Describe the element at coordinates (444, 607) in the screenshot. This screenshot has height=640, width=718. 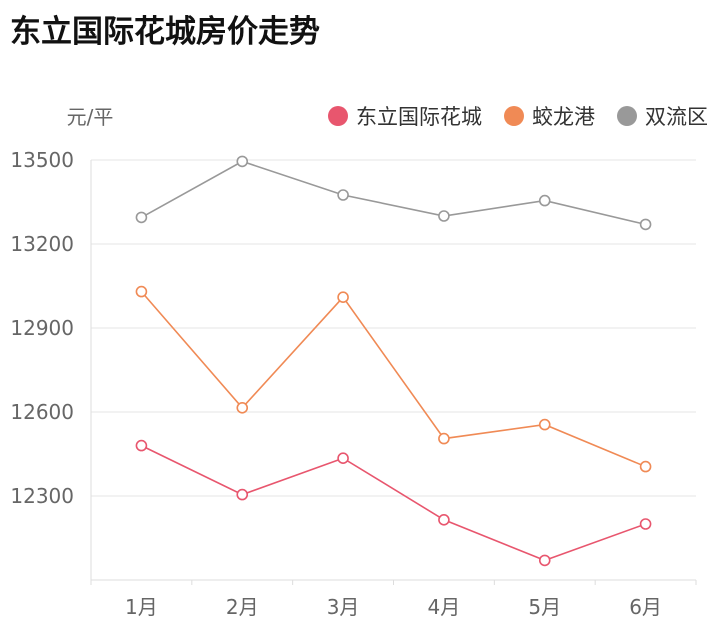
I see `x-tick-label: 4月` at that location.